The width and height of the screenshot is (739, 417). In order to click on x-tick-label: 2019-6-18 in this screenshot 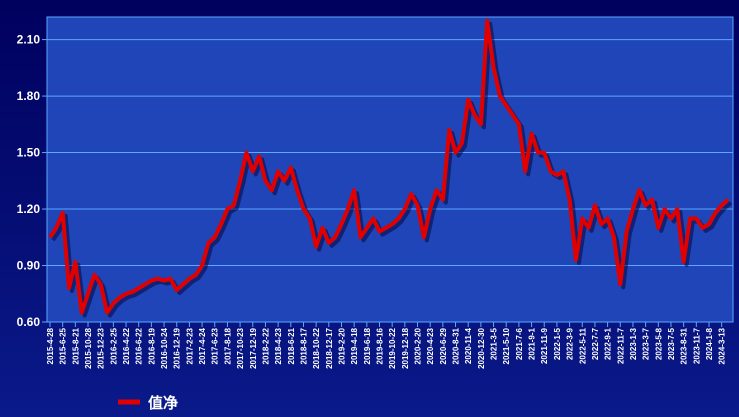, I will do `click(367, 345)`.